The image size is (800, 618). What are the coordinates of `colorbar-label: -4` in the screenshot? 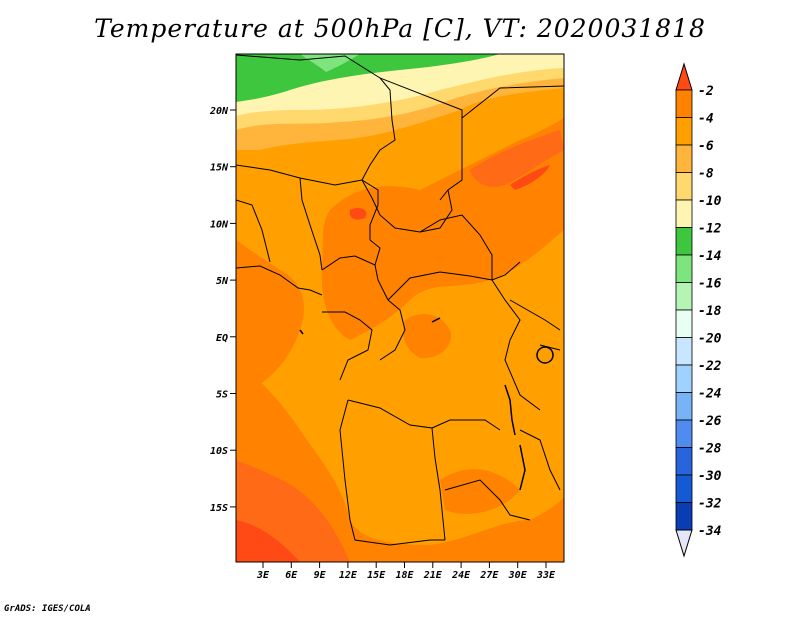 It's located at (706, 119).